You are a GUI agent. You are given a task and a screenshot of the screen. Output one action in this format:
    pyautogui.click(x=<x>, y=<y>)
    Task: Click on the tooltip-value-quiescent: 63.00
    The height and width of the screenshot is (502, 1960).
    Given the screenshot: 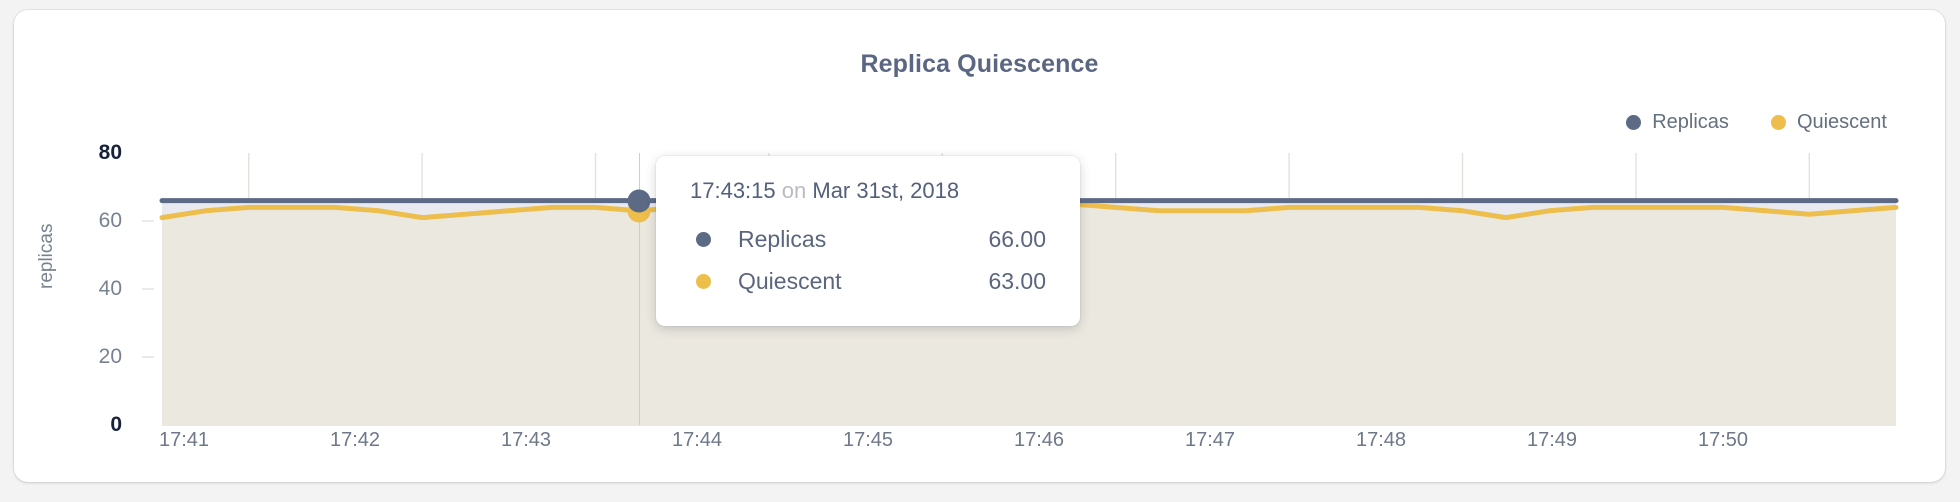 What is the action you would take?
    pyautogui.click(x=1017, y=280)
    